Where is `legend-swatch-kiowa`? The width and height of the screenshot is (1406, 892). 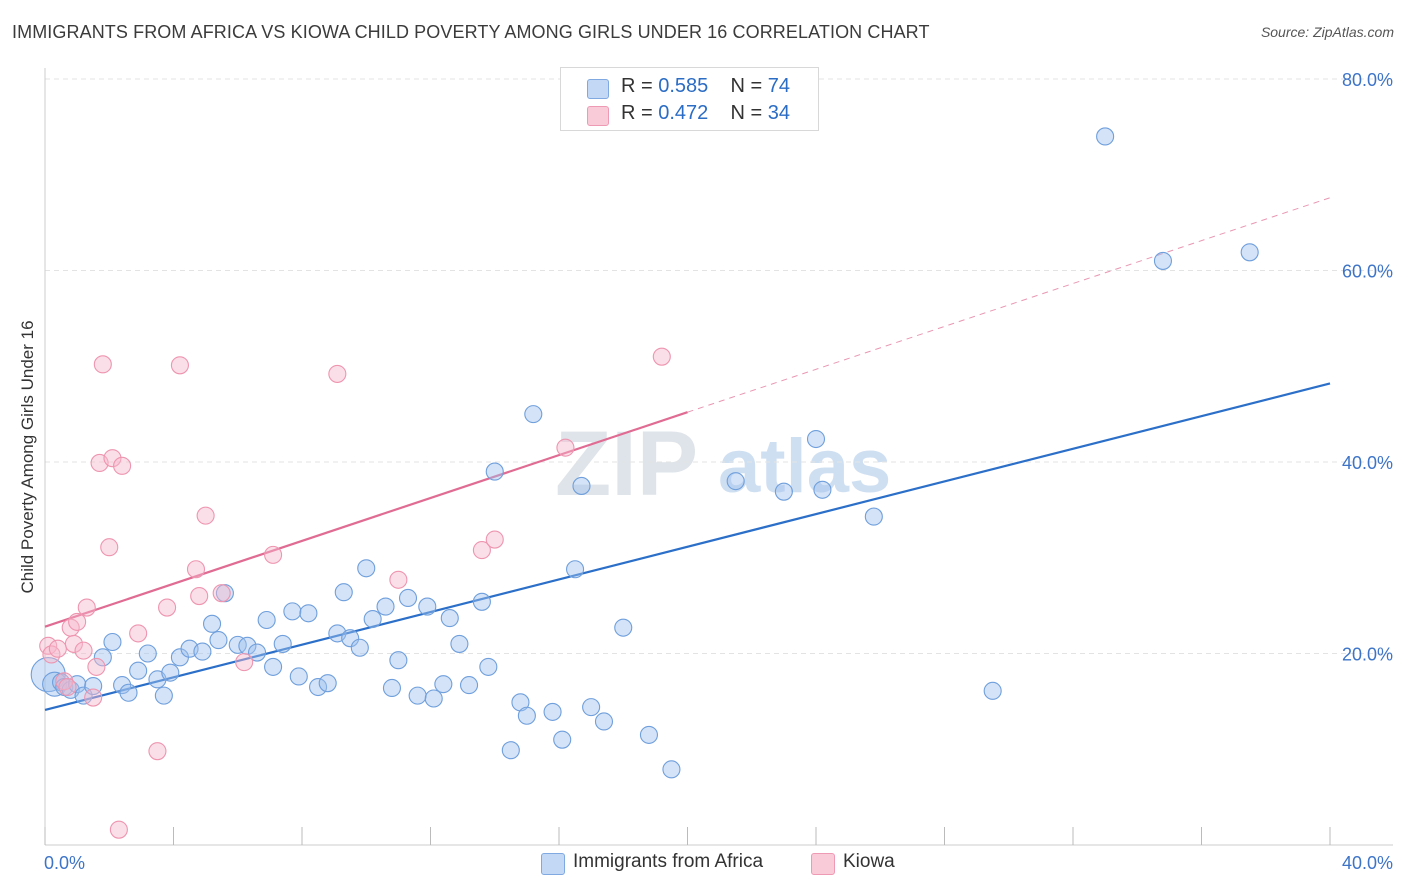
legend-swatch-kiowa is located at coordinates (598, 116).